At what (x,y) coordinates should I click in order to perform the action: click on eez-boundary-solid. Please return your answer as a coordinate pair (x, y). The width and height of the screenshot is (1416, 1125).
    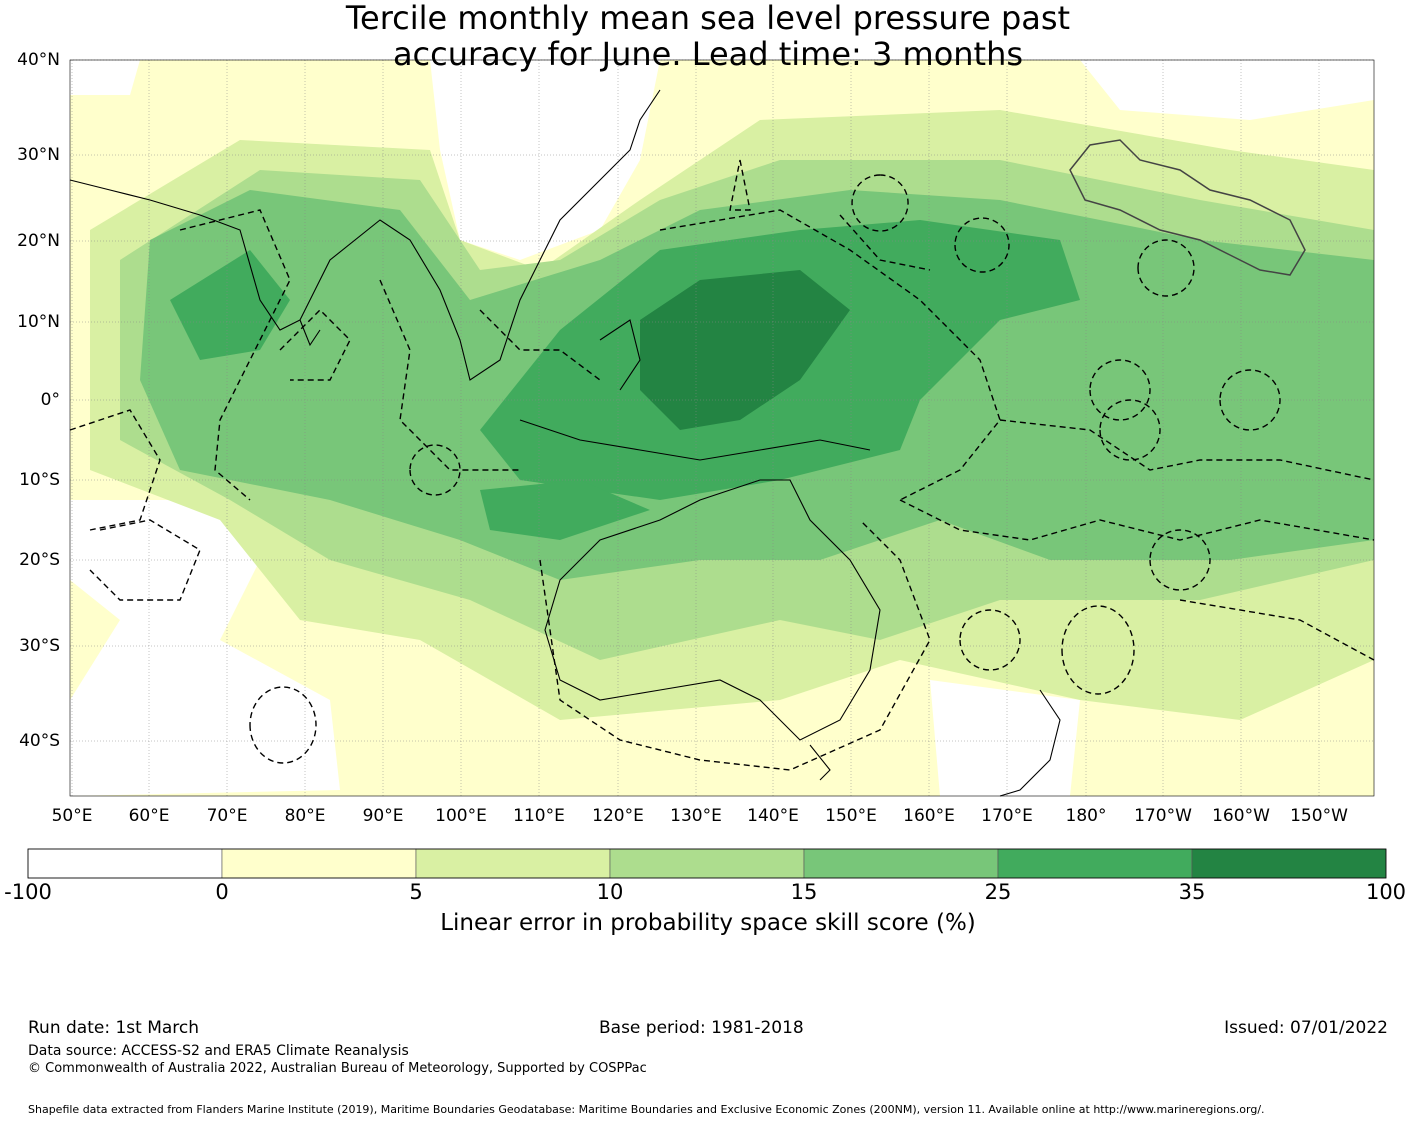
    Looking at the image, I should click on (1187, 207).